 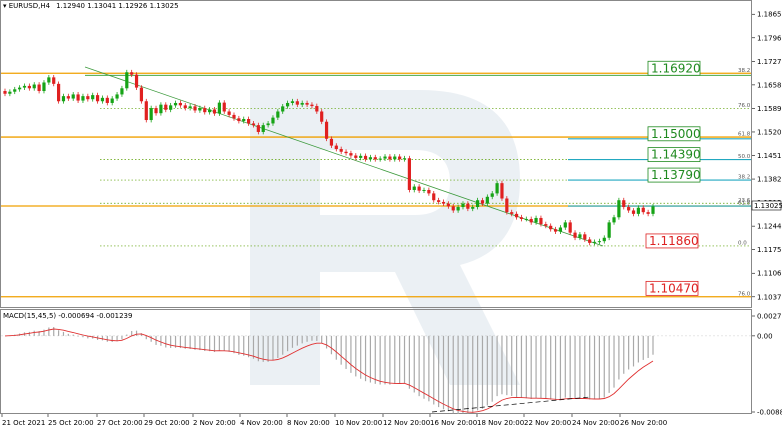 What do you see at coordinates (261, 423) in the screenshot?
I see `time-tick-label: 4 Nov 20:00` at bounding box center [261, 423].